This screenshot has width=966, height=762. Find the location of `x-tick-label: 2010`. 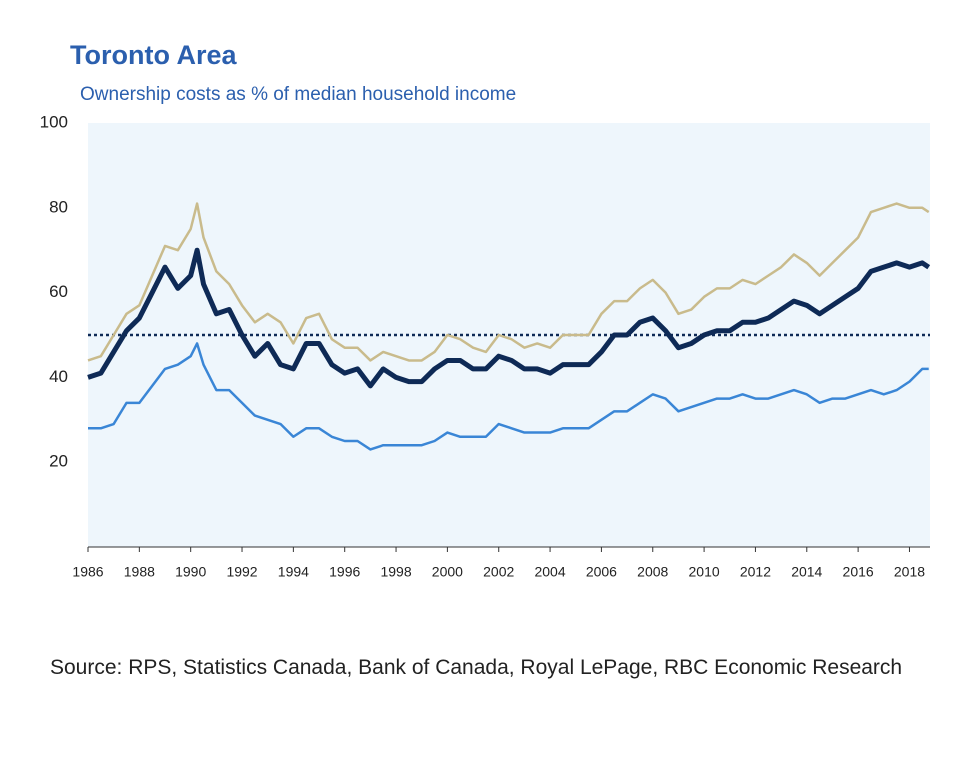

x-tick-label: 2010 is located at coordinates (704, 572).